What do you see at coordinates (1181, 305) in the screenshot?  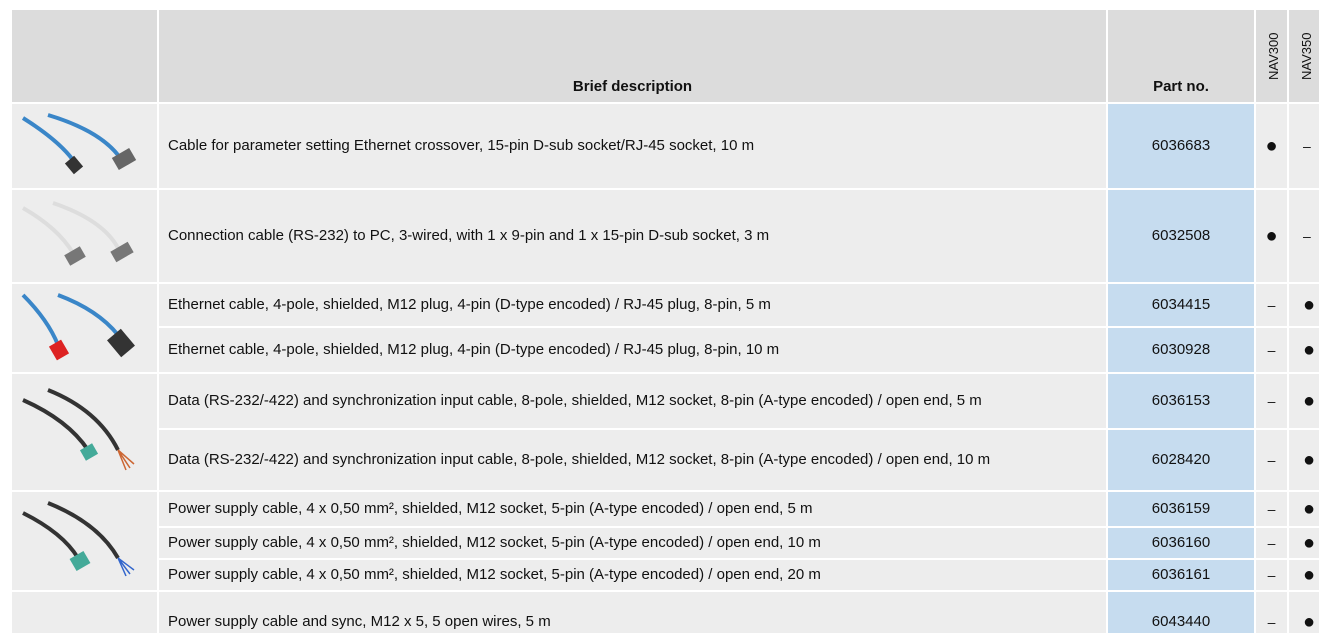 I see `part-number: 6034415` at bounding box center [1181, 305].